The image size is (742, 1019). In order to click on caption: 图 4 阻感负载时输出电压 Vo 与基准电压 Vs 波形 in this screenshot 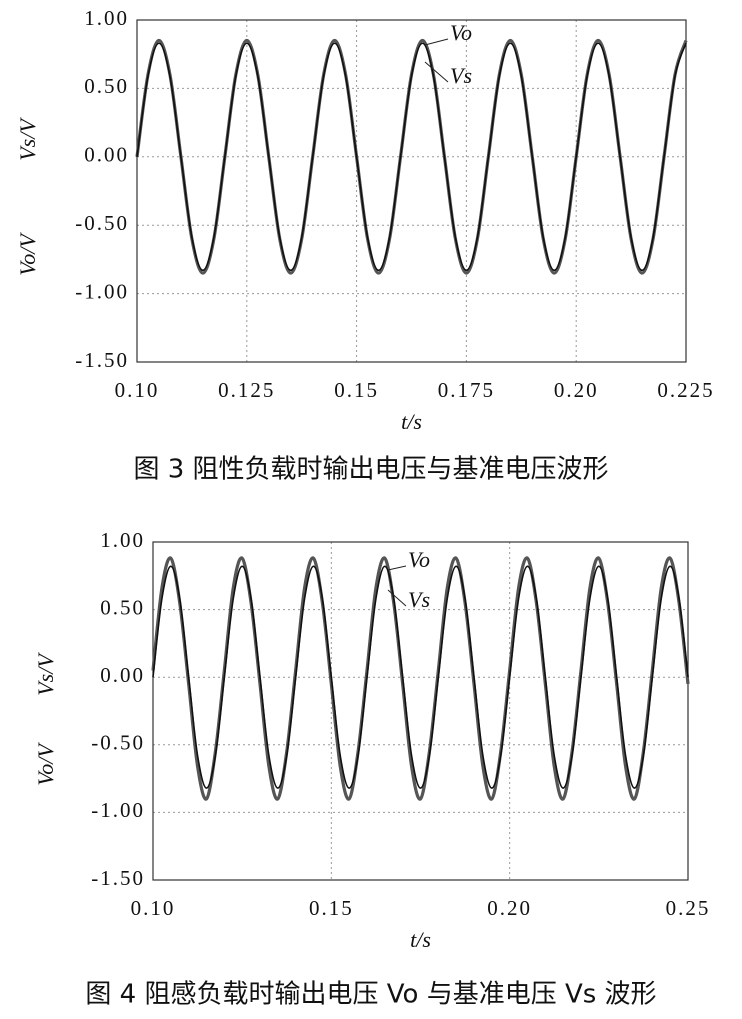, I will do `click(370, 995)`.